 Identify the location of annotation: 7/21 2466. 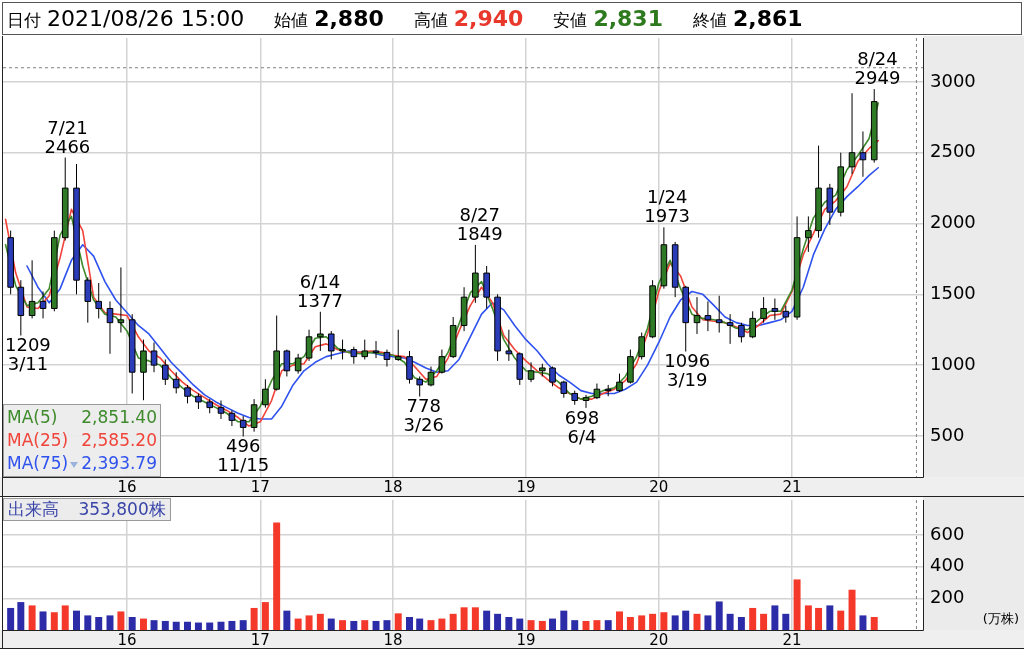
(67, 136).